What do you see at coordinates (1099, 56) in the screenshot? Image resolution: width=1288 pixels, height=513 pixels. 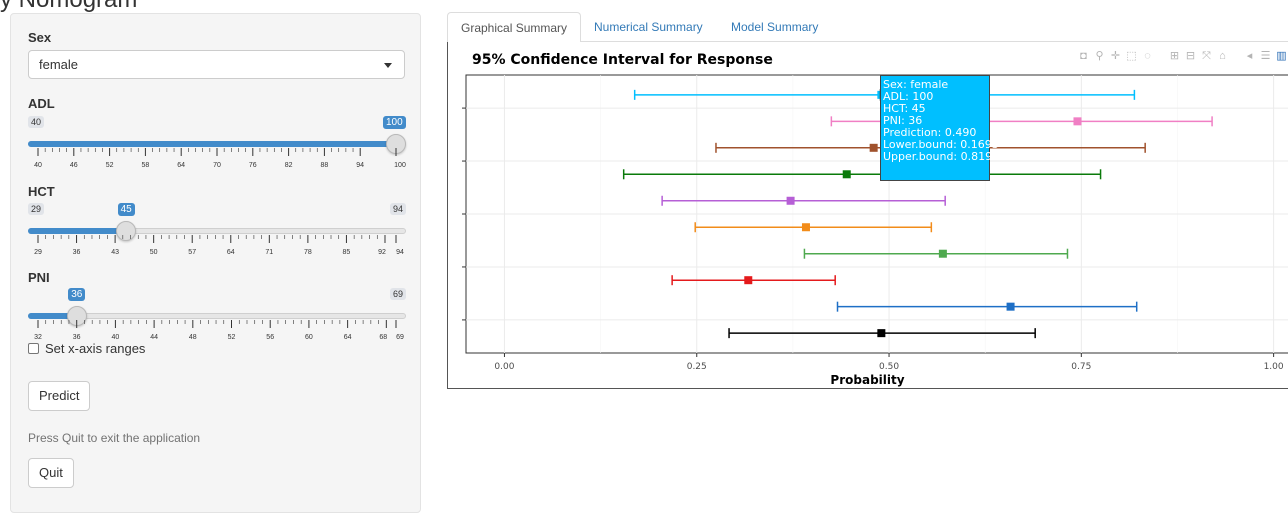 I see `zoom-icon: ⚲` at bounding box center [1099, 56].